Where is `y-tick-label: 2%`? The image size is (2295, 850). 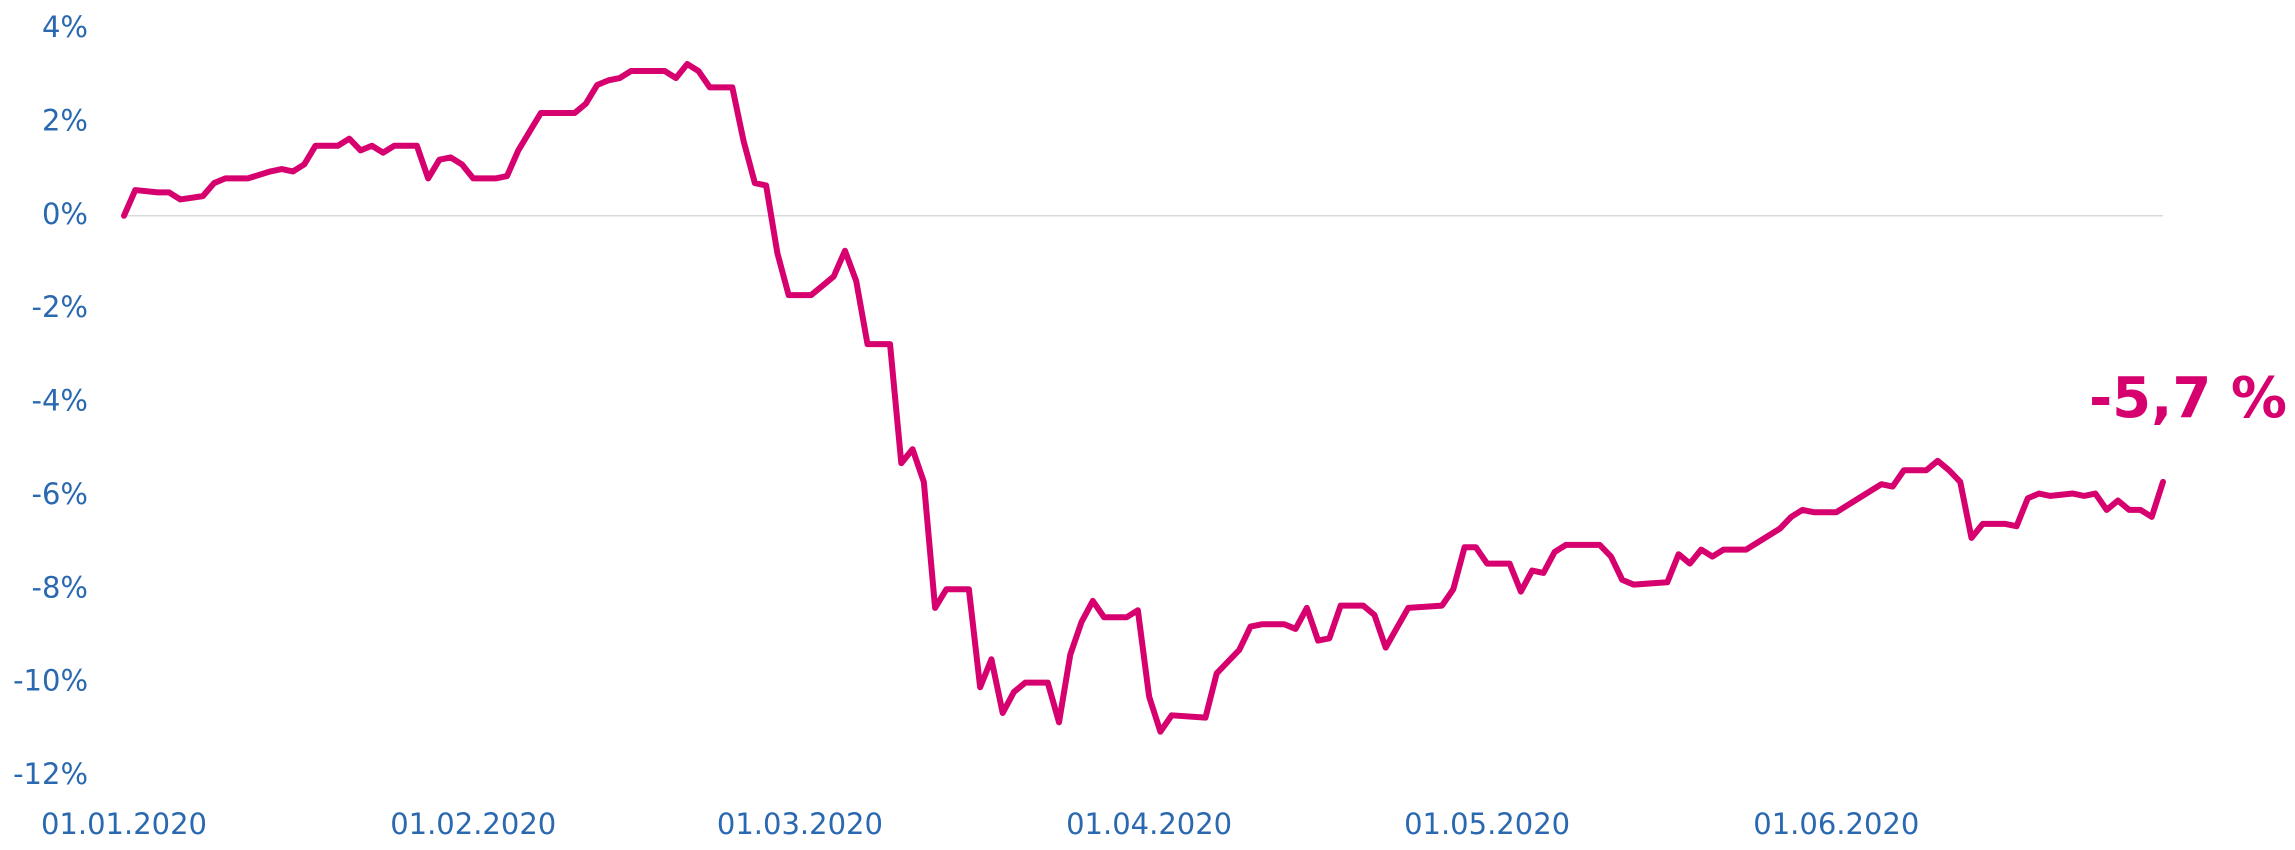
y-tick-label: 2% is located at coordinates (65, 120).